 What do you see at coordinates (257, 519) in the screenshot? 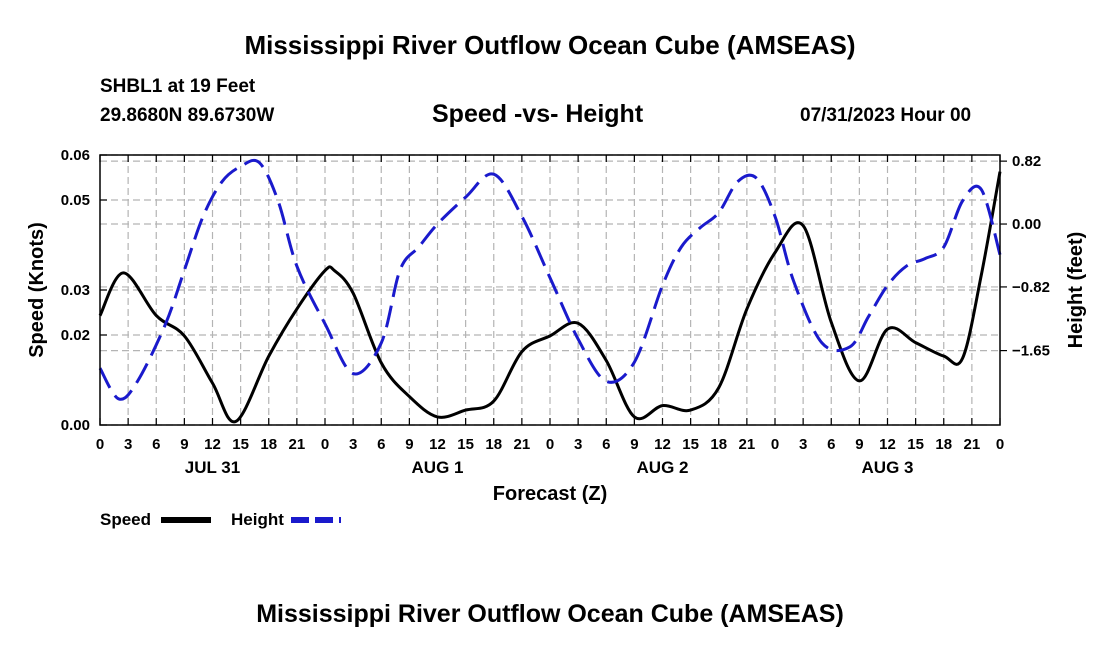
I see `legend-height-label: Height` at bounding box center [257, 519].